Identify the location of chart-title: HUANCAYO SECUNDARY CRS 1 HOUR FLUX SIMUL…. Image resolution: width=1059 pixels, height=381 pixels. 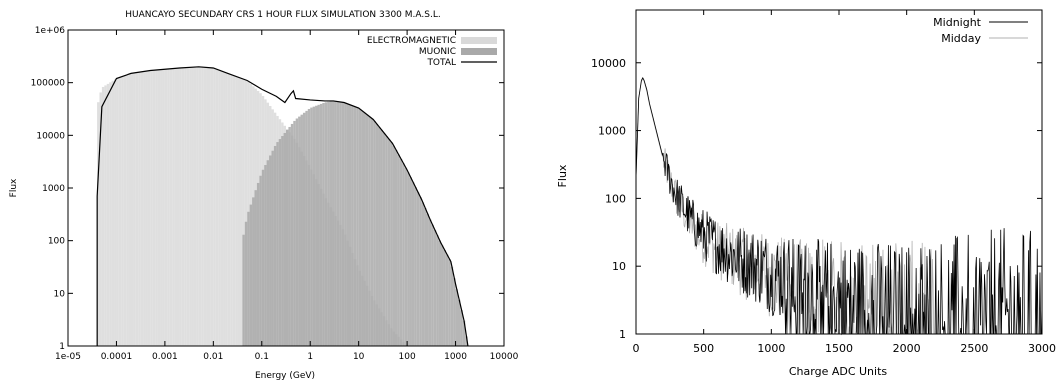
(282, 15).